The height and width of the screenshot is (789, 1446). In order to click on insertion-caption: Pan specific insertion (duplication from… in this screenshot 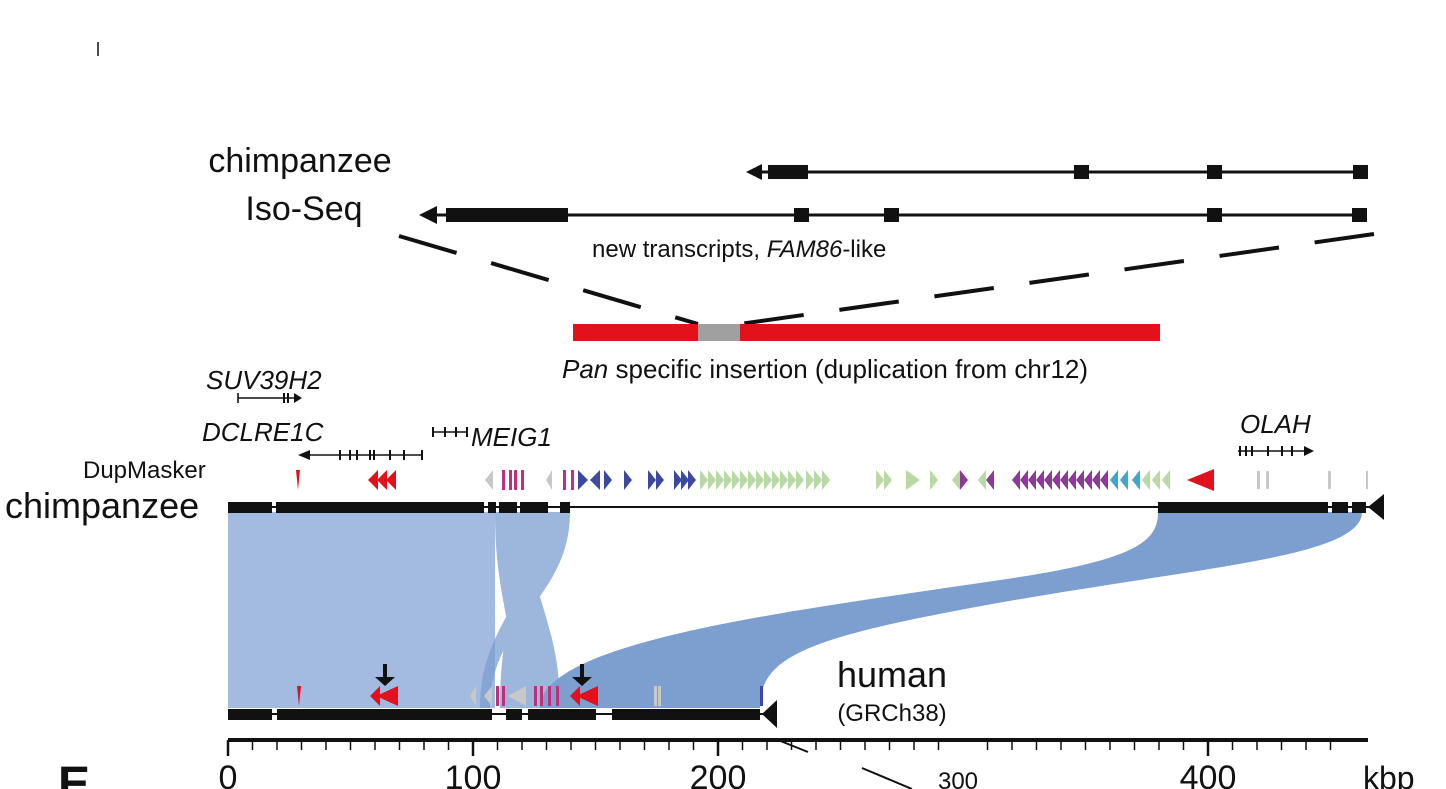, I will do `click(825, 369)`.